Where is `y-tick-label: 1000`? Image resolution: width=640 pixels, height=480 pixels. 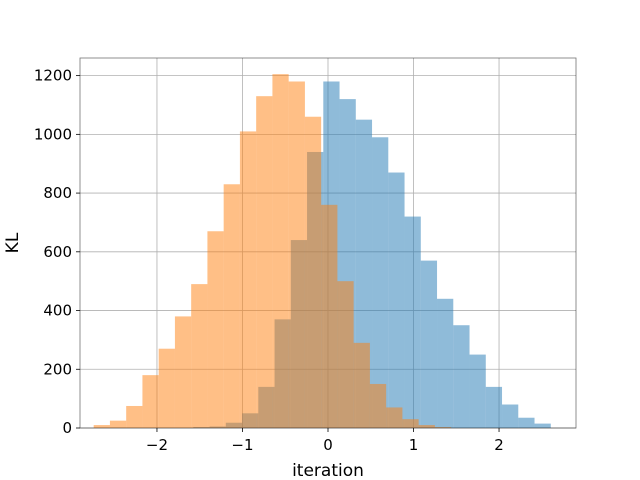
y-tick-label: 1000 is located at coordinates (53, 134).